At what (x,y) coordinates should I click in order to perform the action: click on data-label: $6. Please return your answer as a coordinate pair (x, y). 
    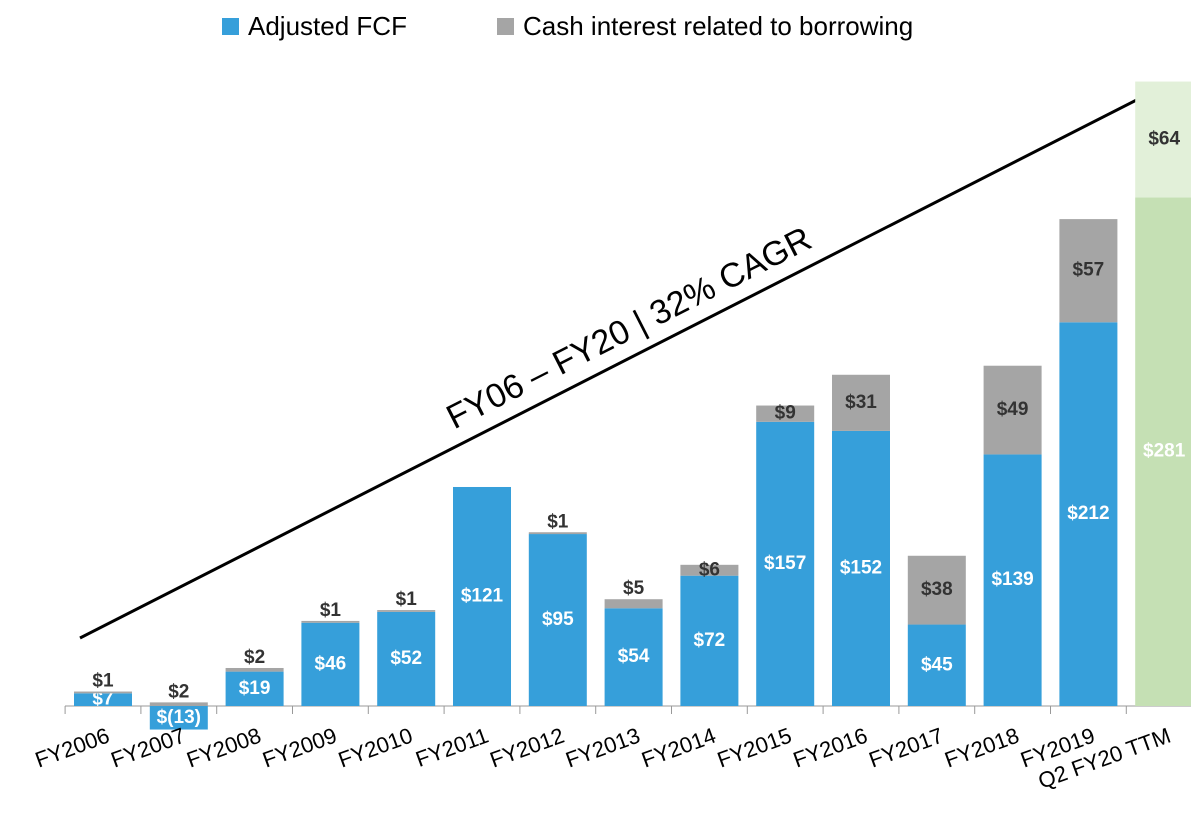
    Looking at the image, I should click on (709, 569).